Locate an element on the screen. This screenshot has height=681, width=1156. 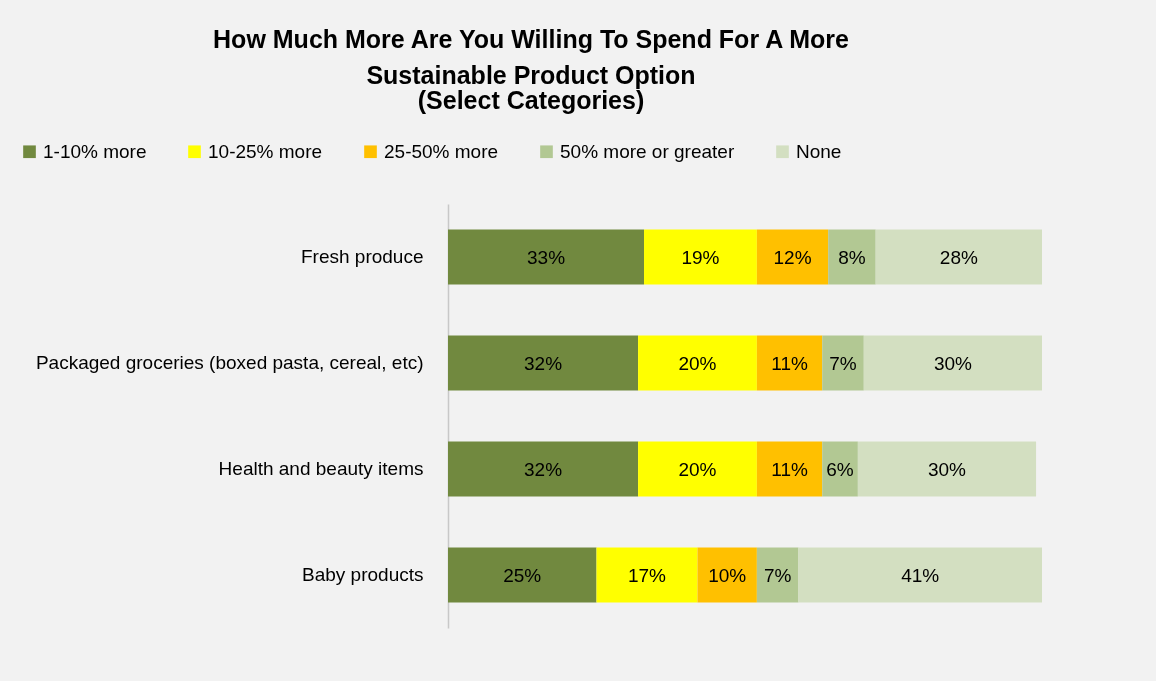
data-label: 17% is located at coordinates (647, 575).